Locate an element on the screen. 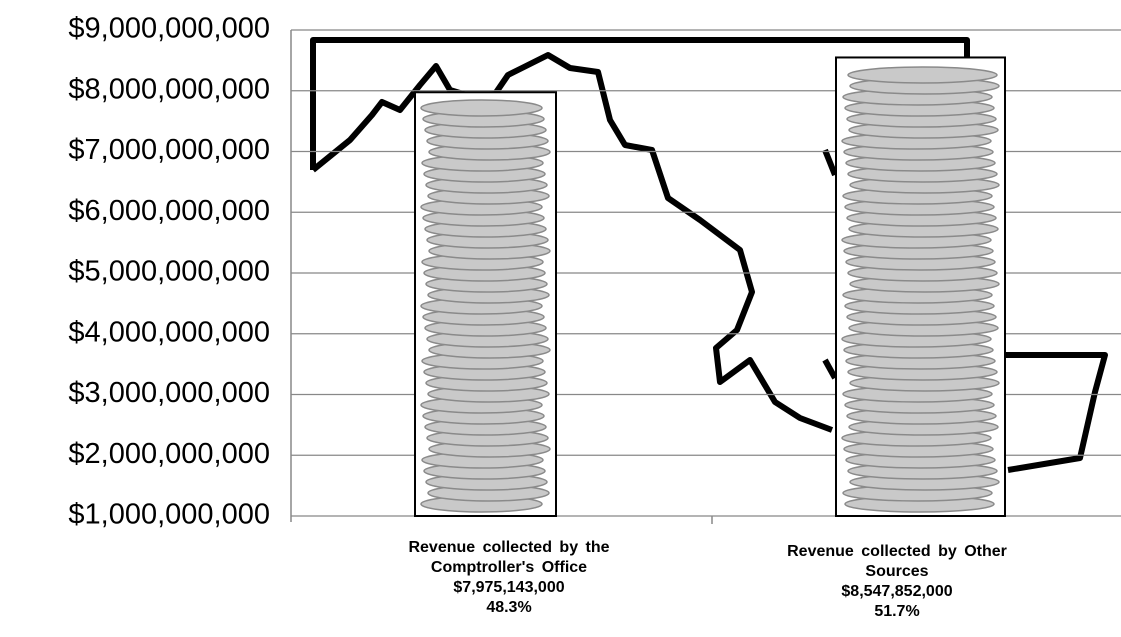  y-tick-label: $5,000,000,000 is located at coordinates (169, 272).